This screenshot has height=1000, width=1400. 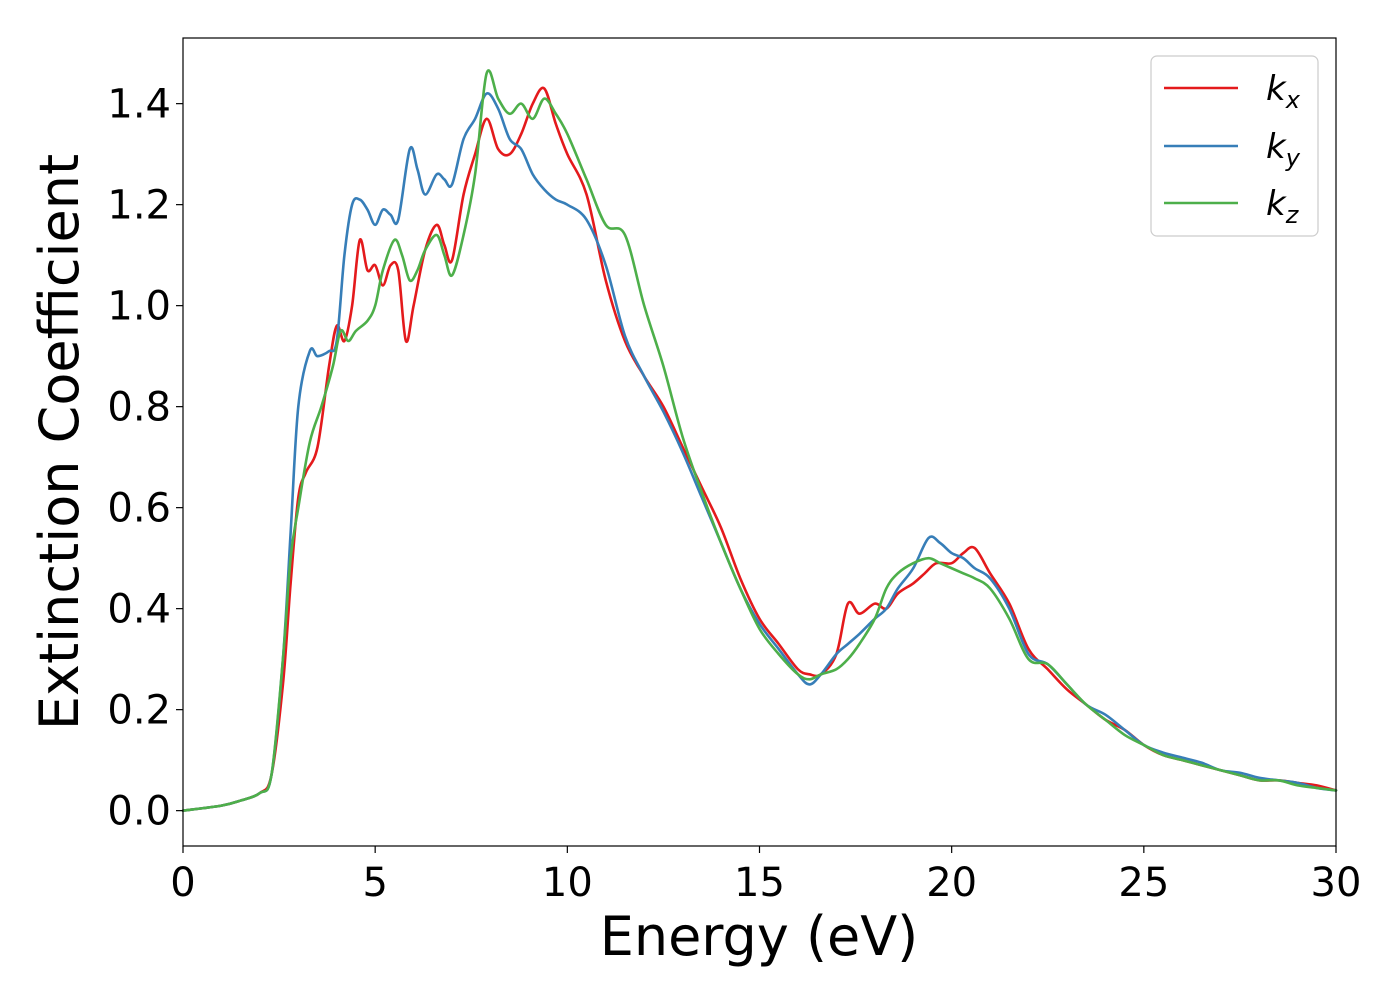 I want to click on y-axis-title: Extinction Coefficient, so click(x=59, y=442).